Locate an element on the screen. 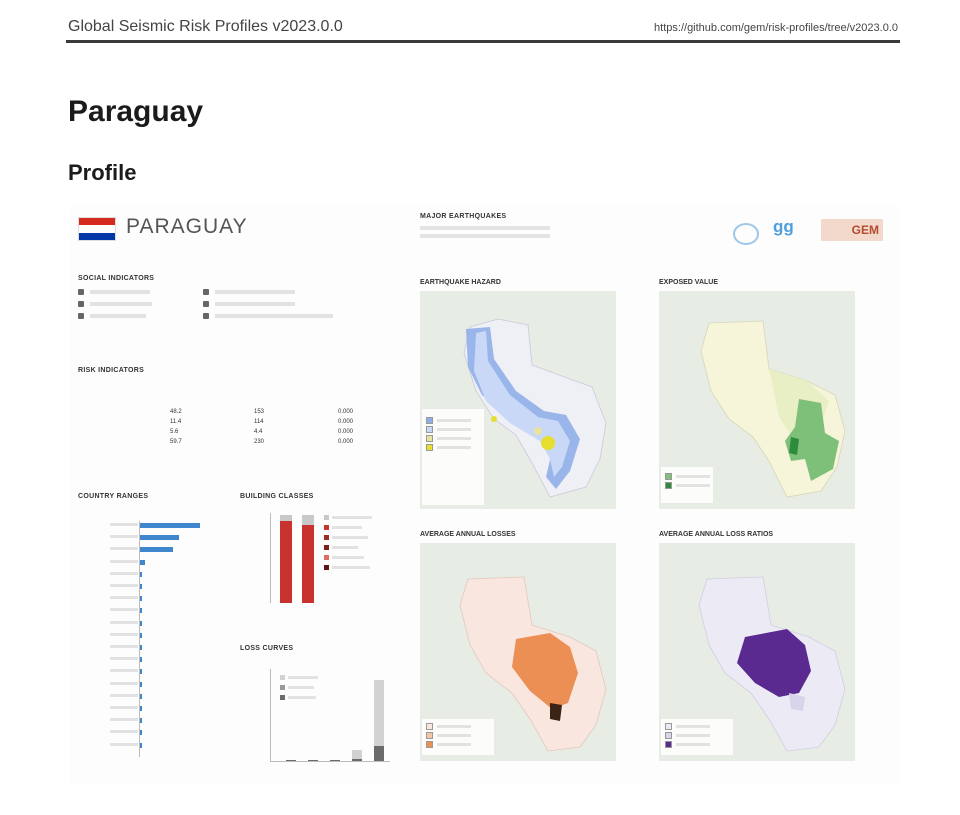 Image resolution: width=960 pixels, height=815 pixels. major-earthquakes-title: MAJOR EARTHQUAKES is located at coordinates (463, 216).